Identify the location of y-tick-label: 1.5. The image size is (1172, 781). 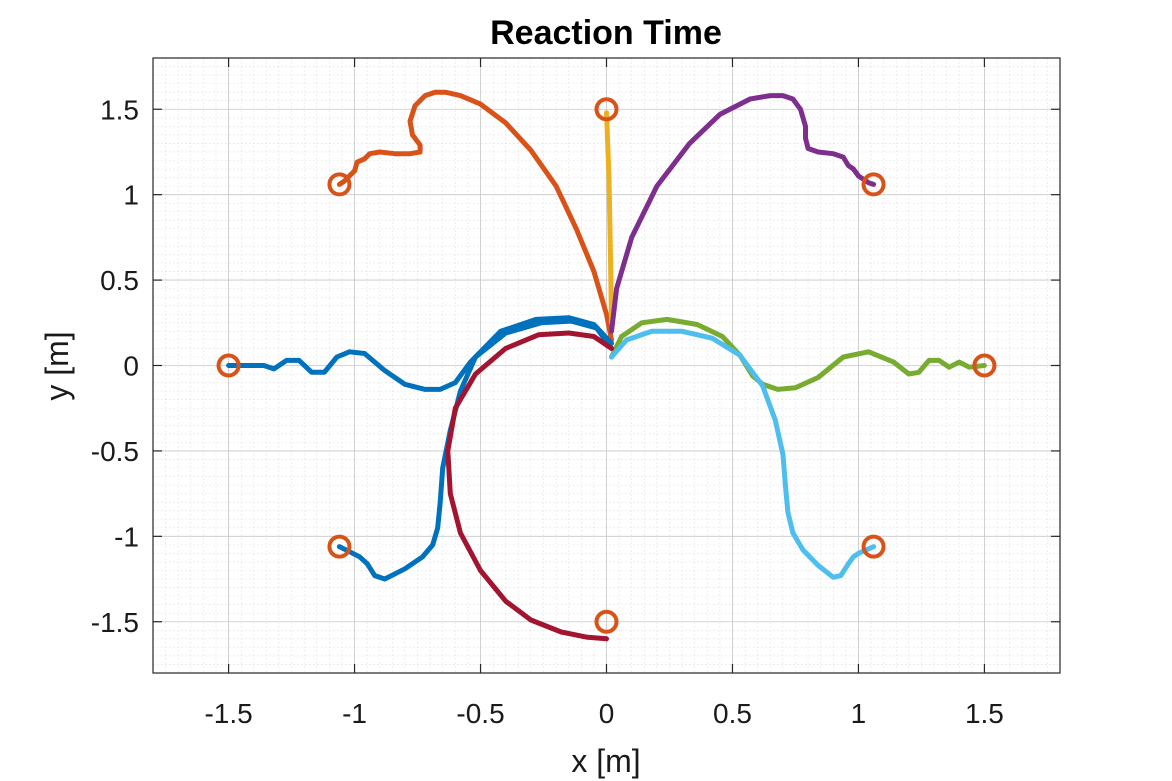
(119, 109).